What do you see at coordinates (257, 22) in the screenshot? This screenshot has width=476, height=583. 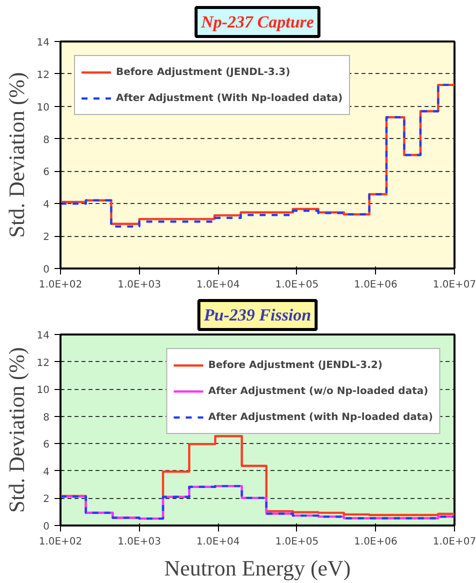 I see `chart-title: Np-237 Capture` at bounding box center [257, 22].